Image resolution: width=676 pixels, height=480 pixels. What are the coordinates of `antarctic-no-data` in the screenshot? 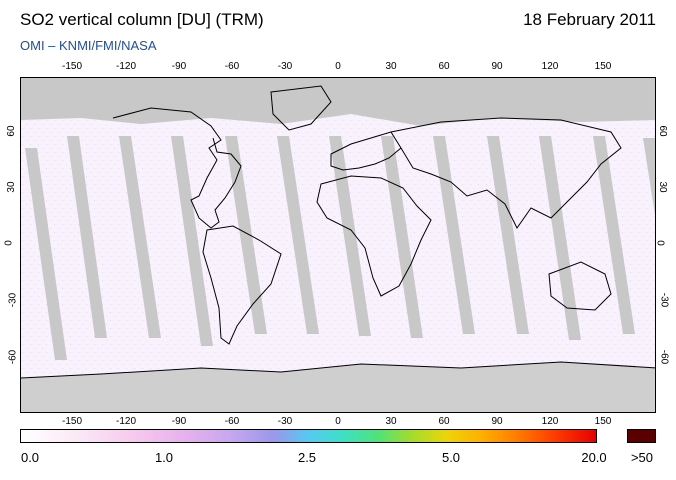 It's located at (338, 387).